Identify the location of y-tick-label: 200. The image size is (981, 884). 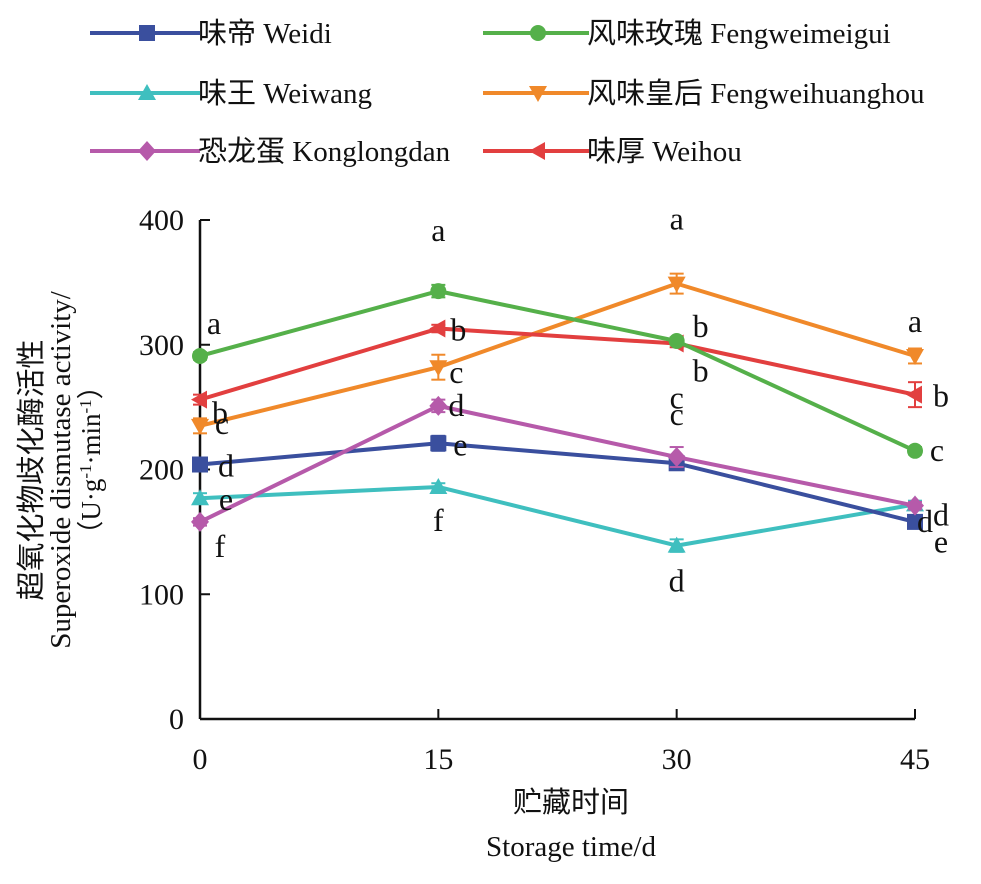
(161, 470).